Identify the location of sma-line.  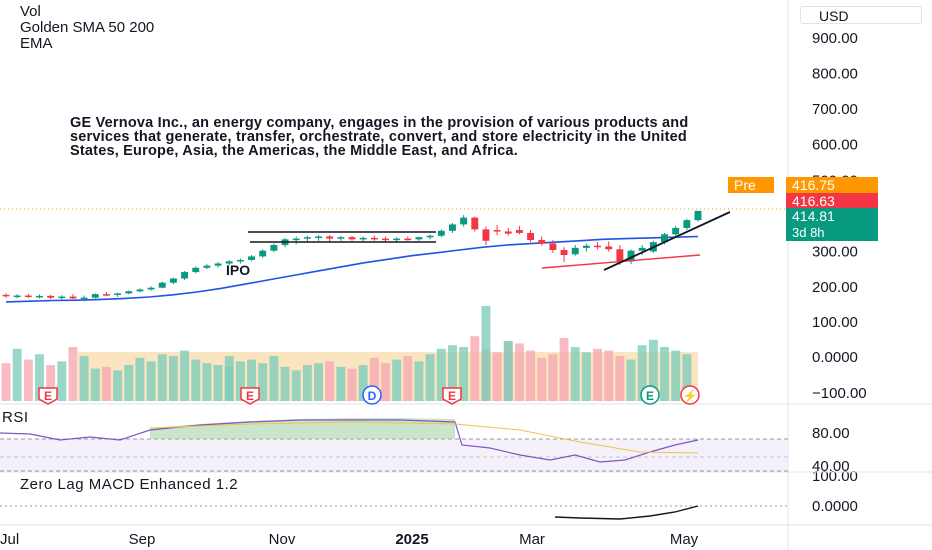
(352, 269).